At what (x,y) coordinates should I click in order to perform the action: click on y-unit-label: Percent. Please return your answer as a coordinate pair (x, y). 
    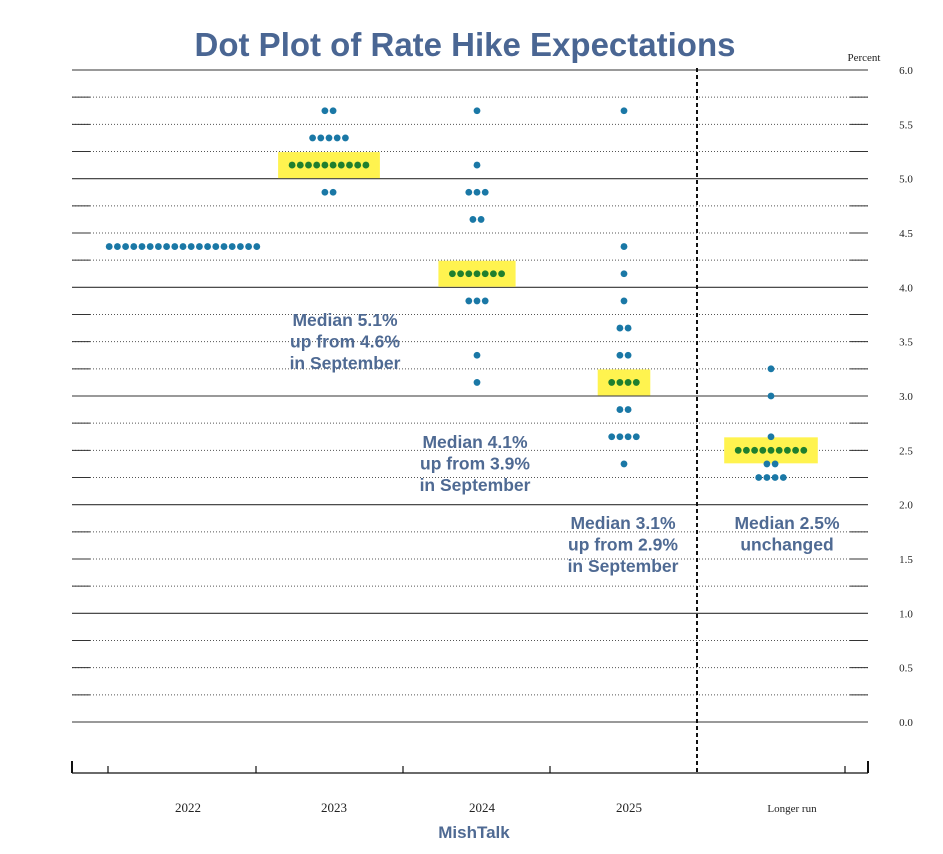
    Looking at the image, I should click on (864, 58).